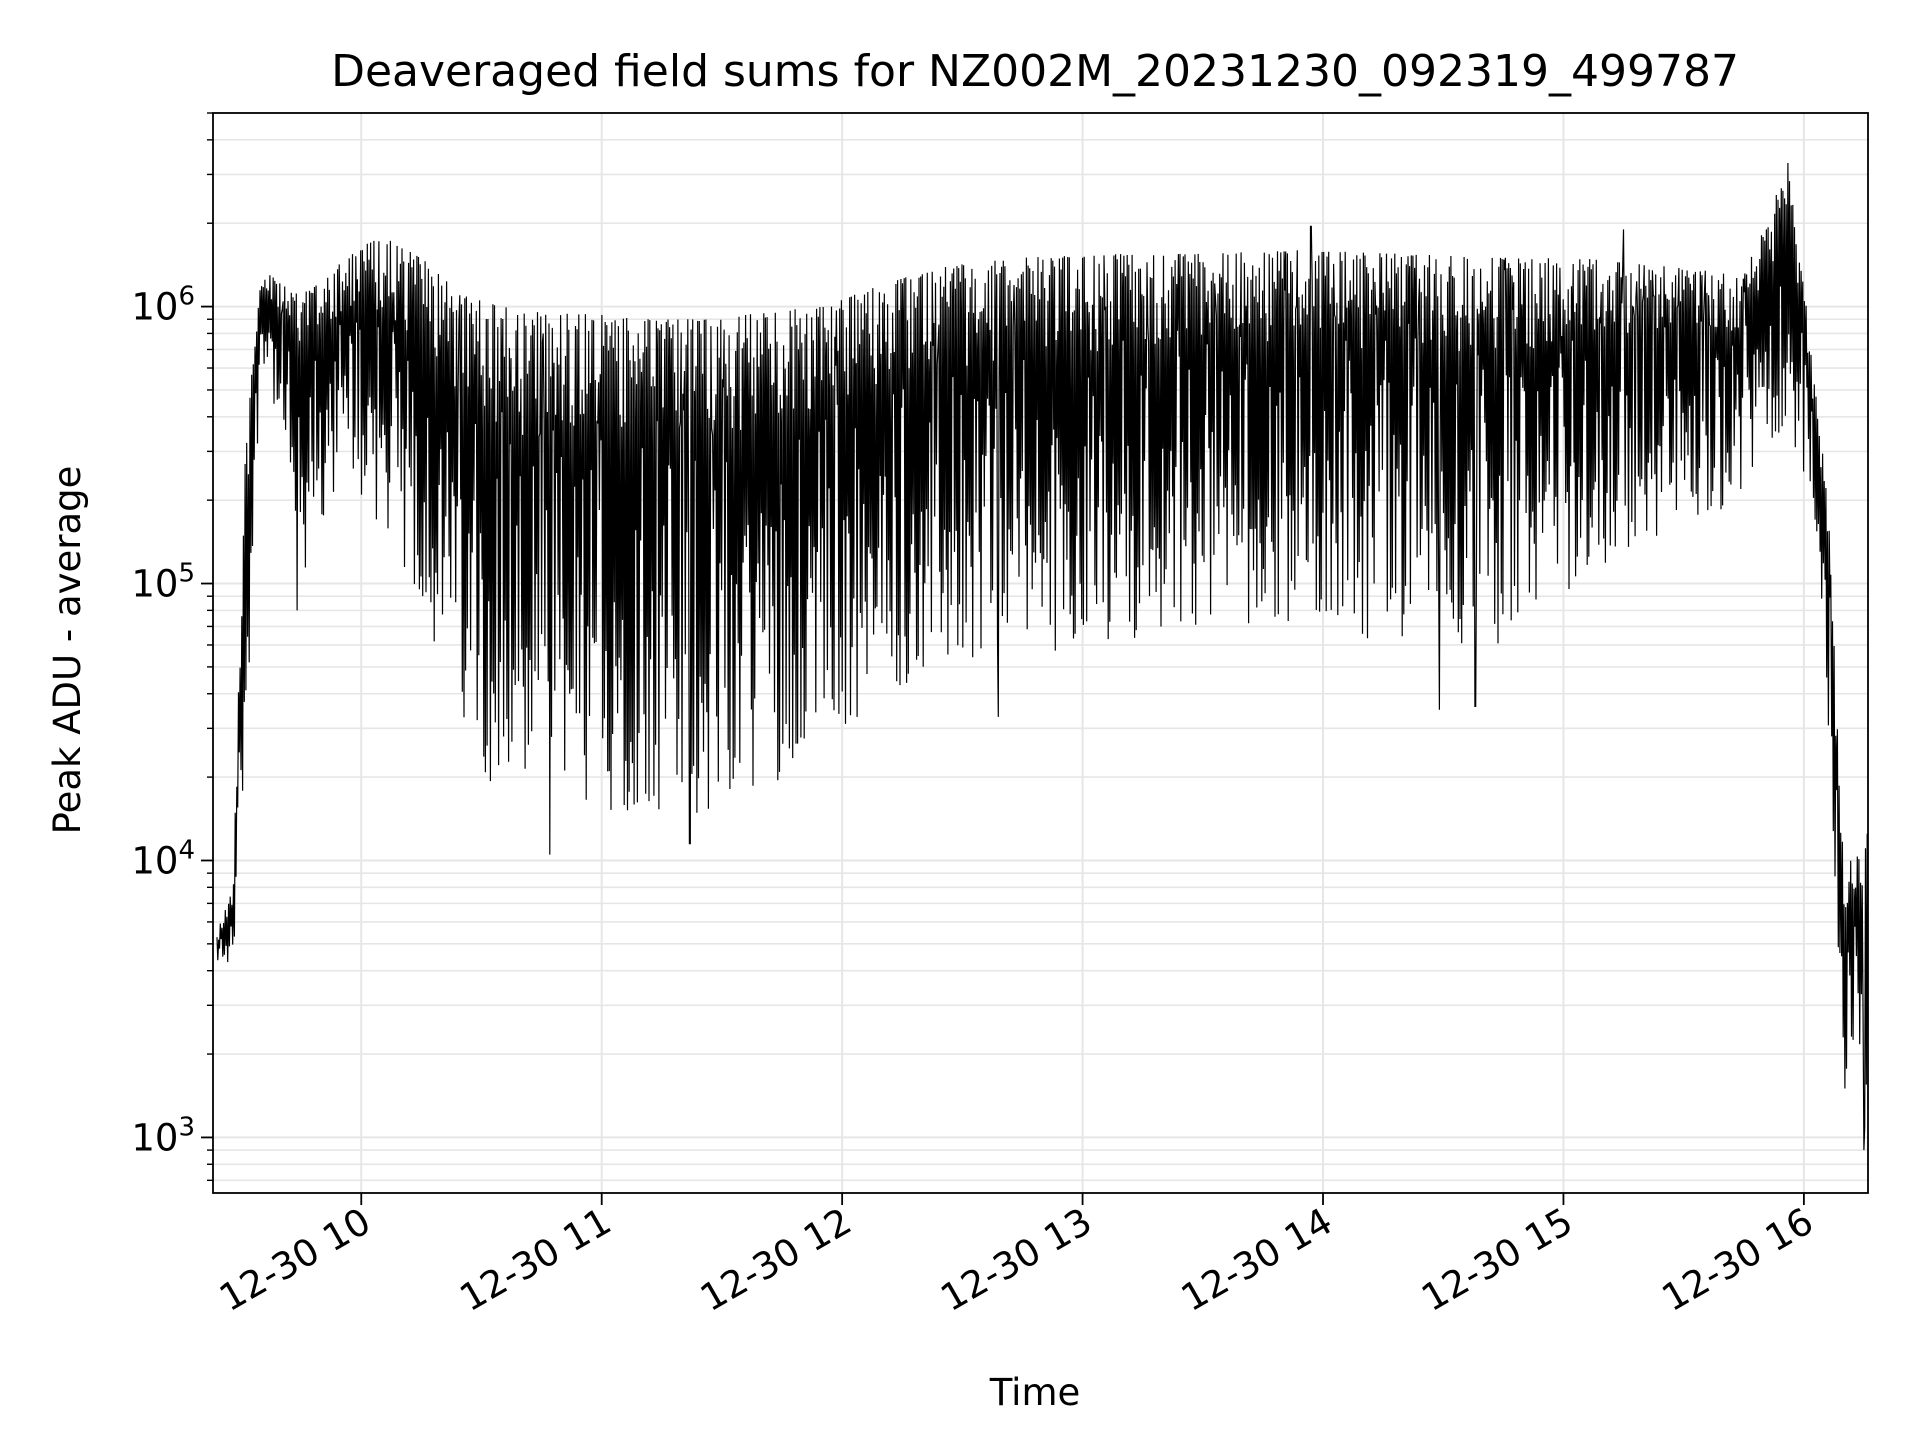  Describe the element at coordinates (163, 305) in the screenshot. I see `y-tick-label: 106` at that location.